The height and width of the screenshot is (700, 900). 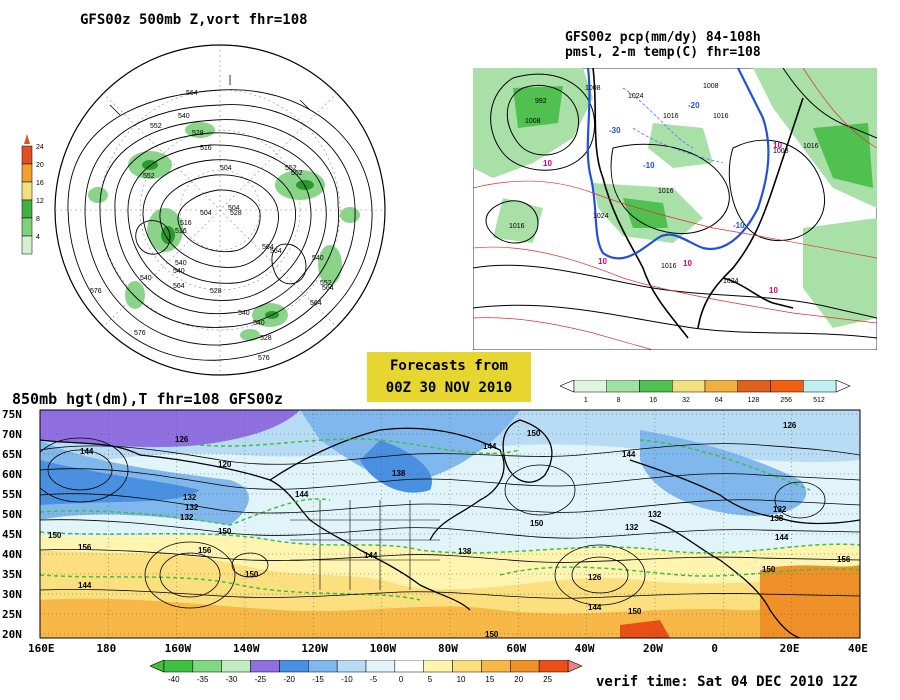 I want to click on longitude-label: 60W, so click(x=516, y=648).